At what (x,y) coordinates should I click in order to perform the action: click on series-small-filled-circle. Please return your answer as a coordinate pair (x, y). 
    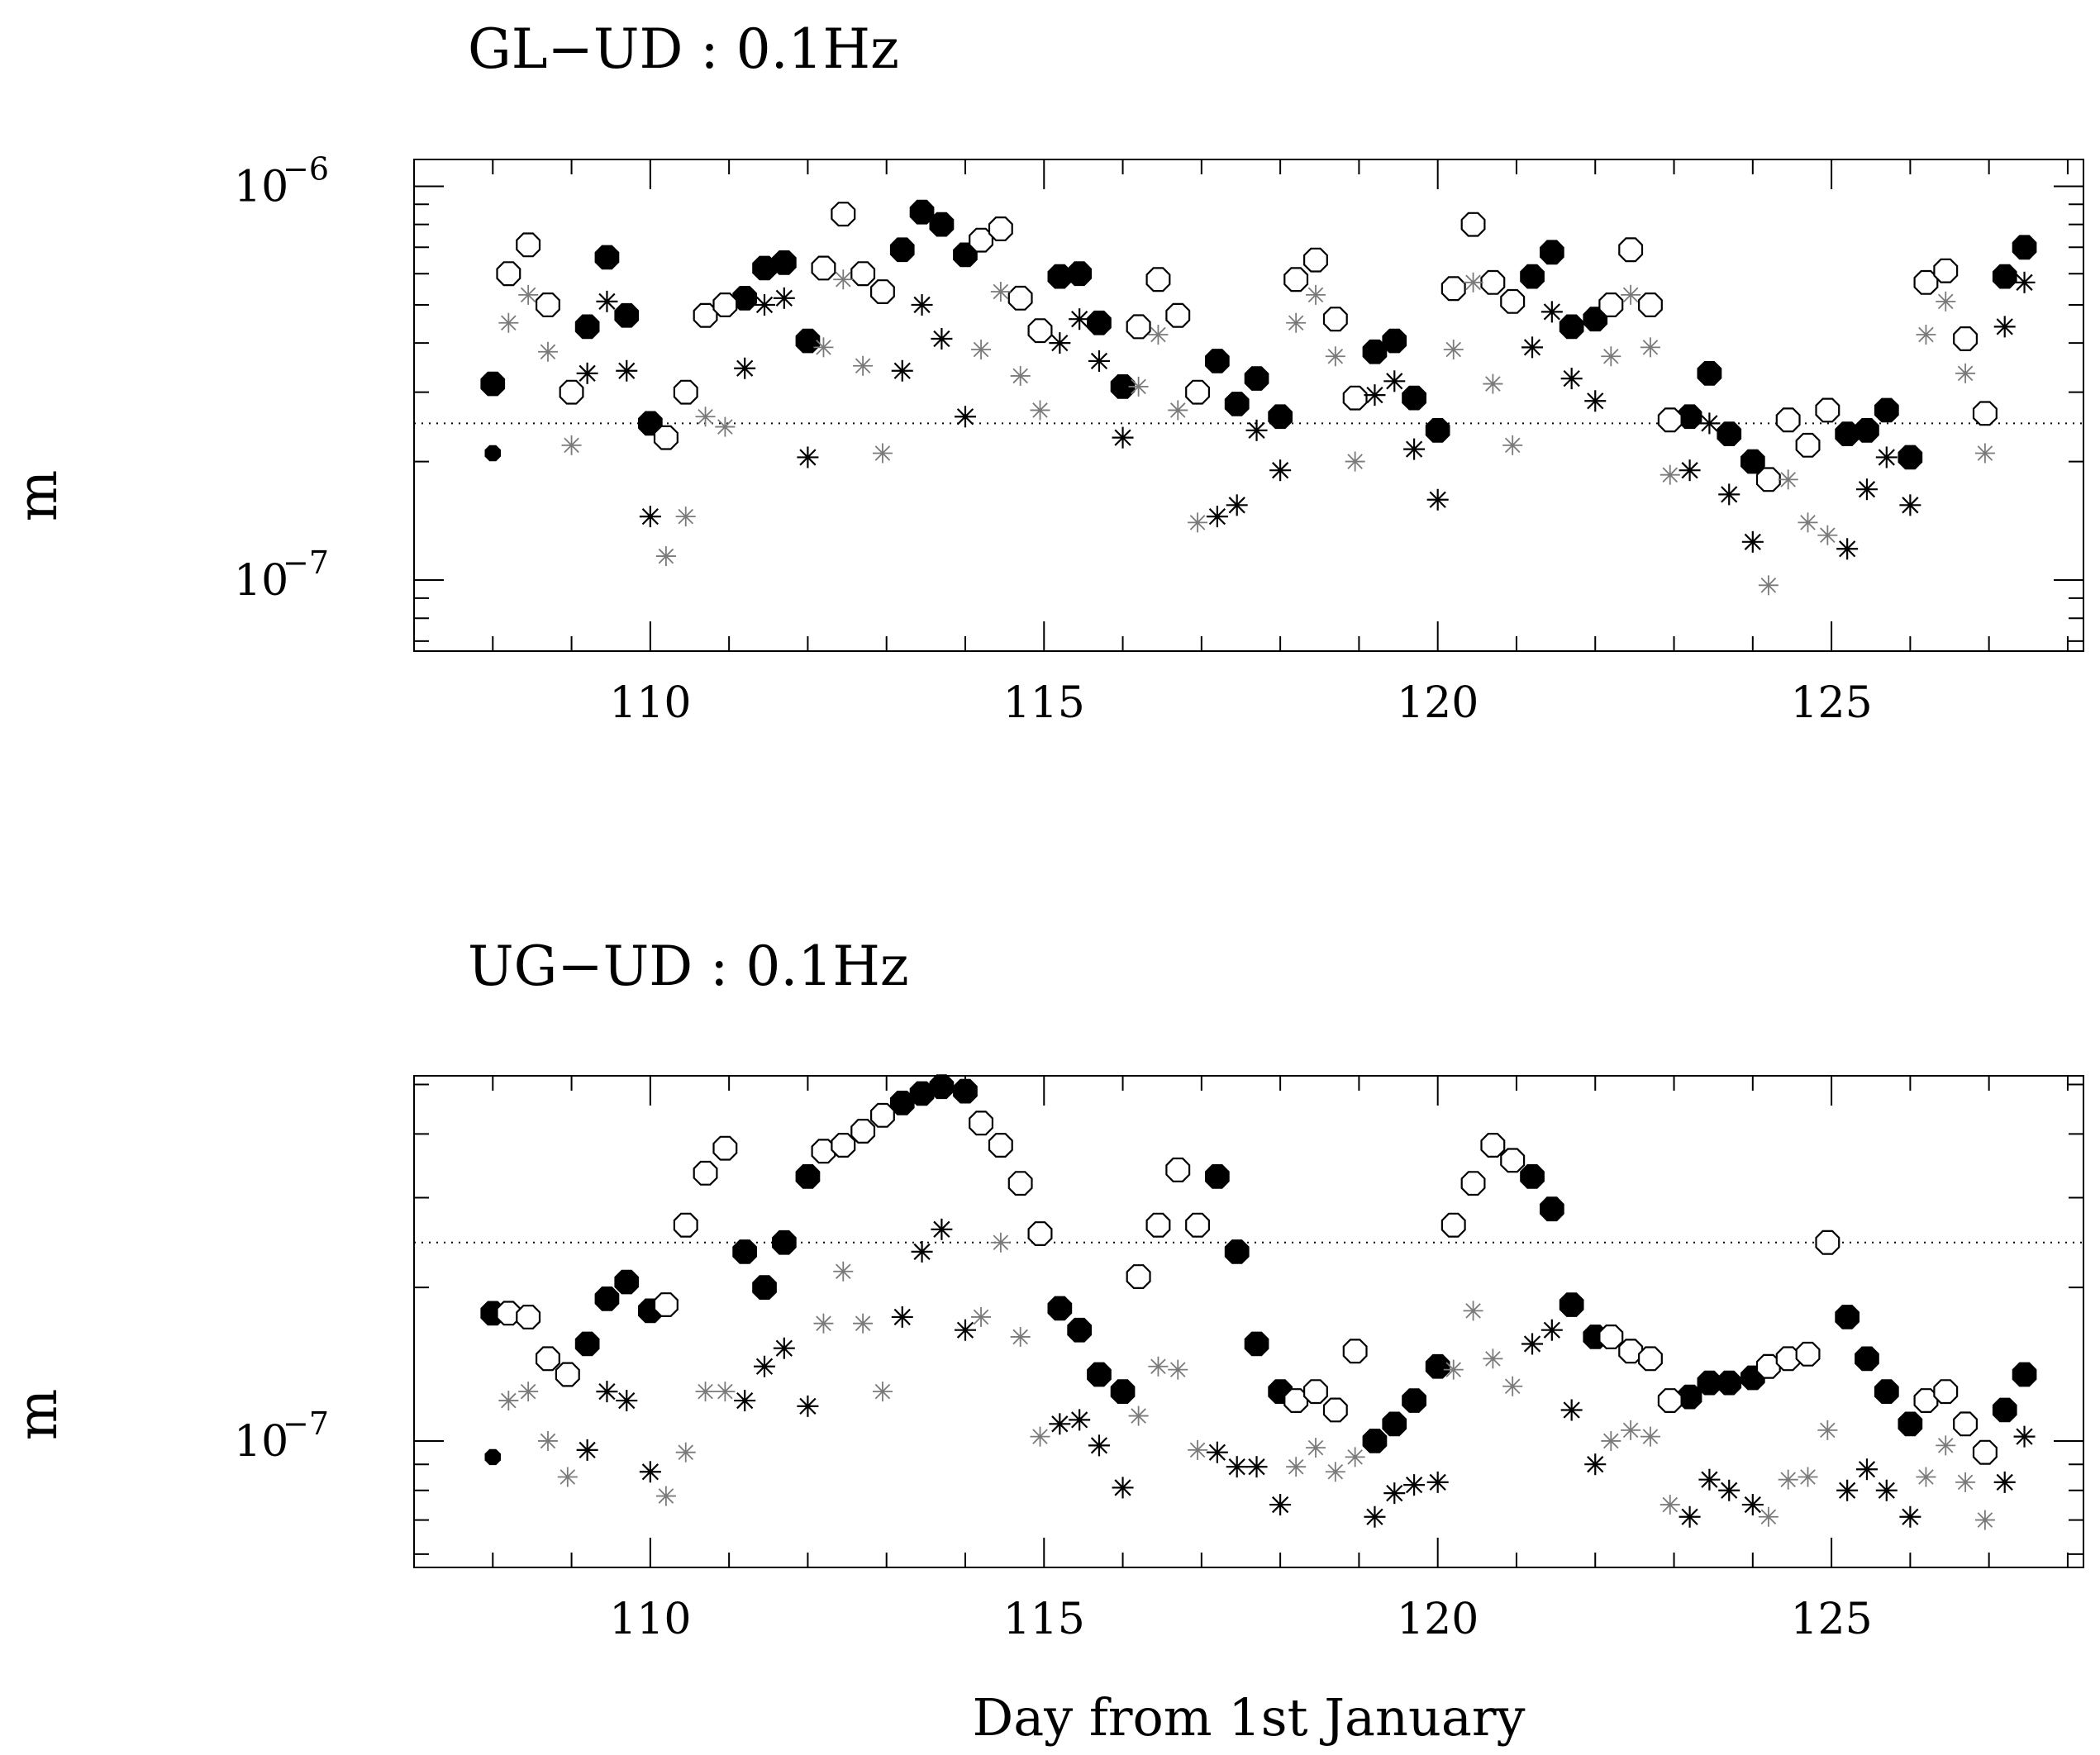
    Looking at the image, I should click on (492, 453).